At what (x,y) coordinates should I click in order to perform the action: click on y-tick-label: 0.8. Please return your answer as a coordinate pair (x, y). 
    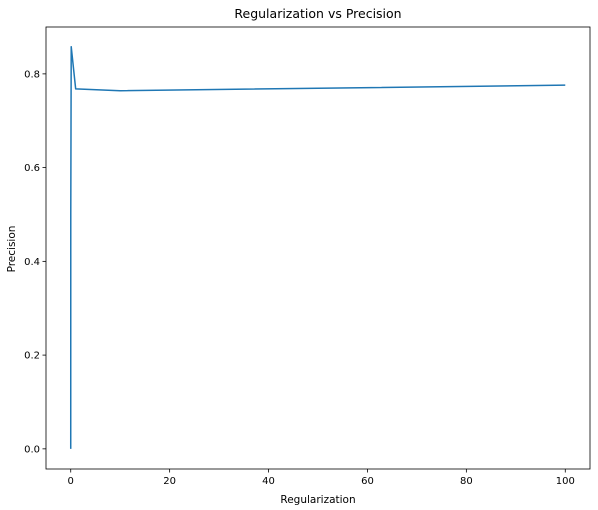
    Looking at the image, I should click on (32, 74).